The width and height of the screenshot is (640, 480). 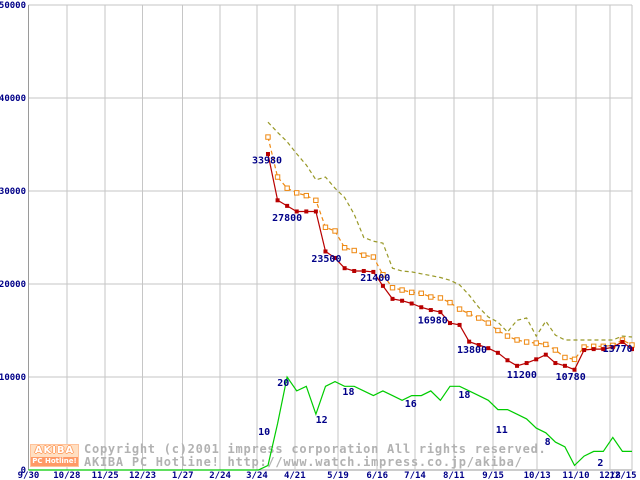 What do you see at coordinates (338, 475) in the screenshot?
I see `x-tick-label: 5/19` at bounding box center [338, 475].